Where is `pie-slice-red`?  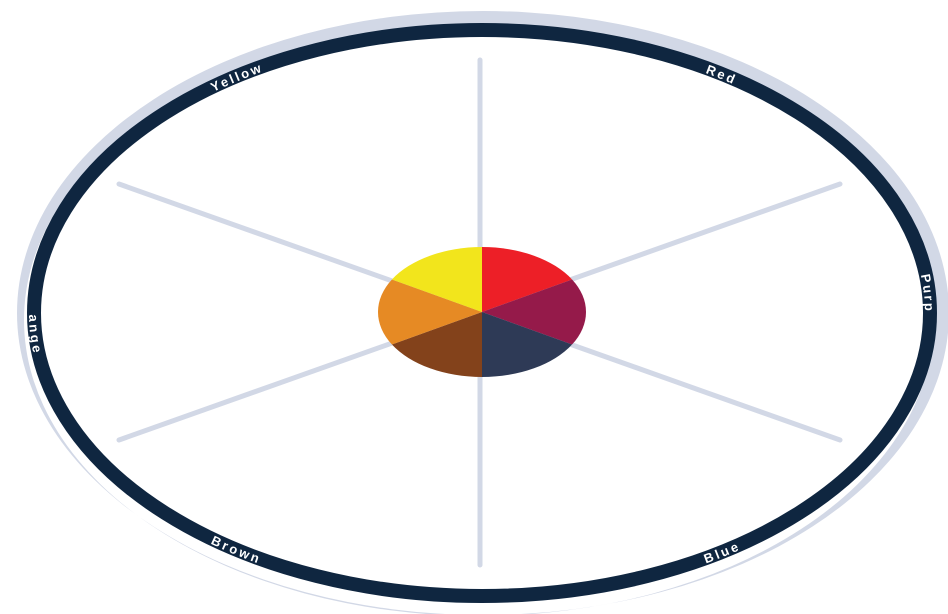 pie-slice-red is located at coordinates (527, 279).